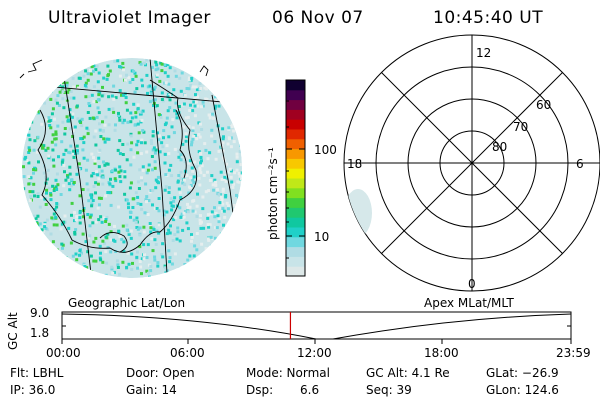 This screenshot has height=400, width=600. What do you see at coordinates (13, 331) in the screenshot?
I see `gc-alt-axis-label: GC Alt` at bounding box center [13, 331].